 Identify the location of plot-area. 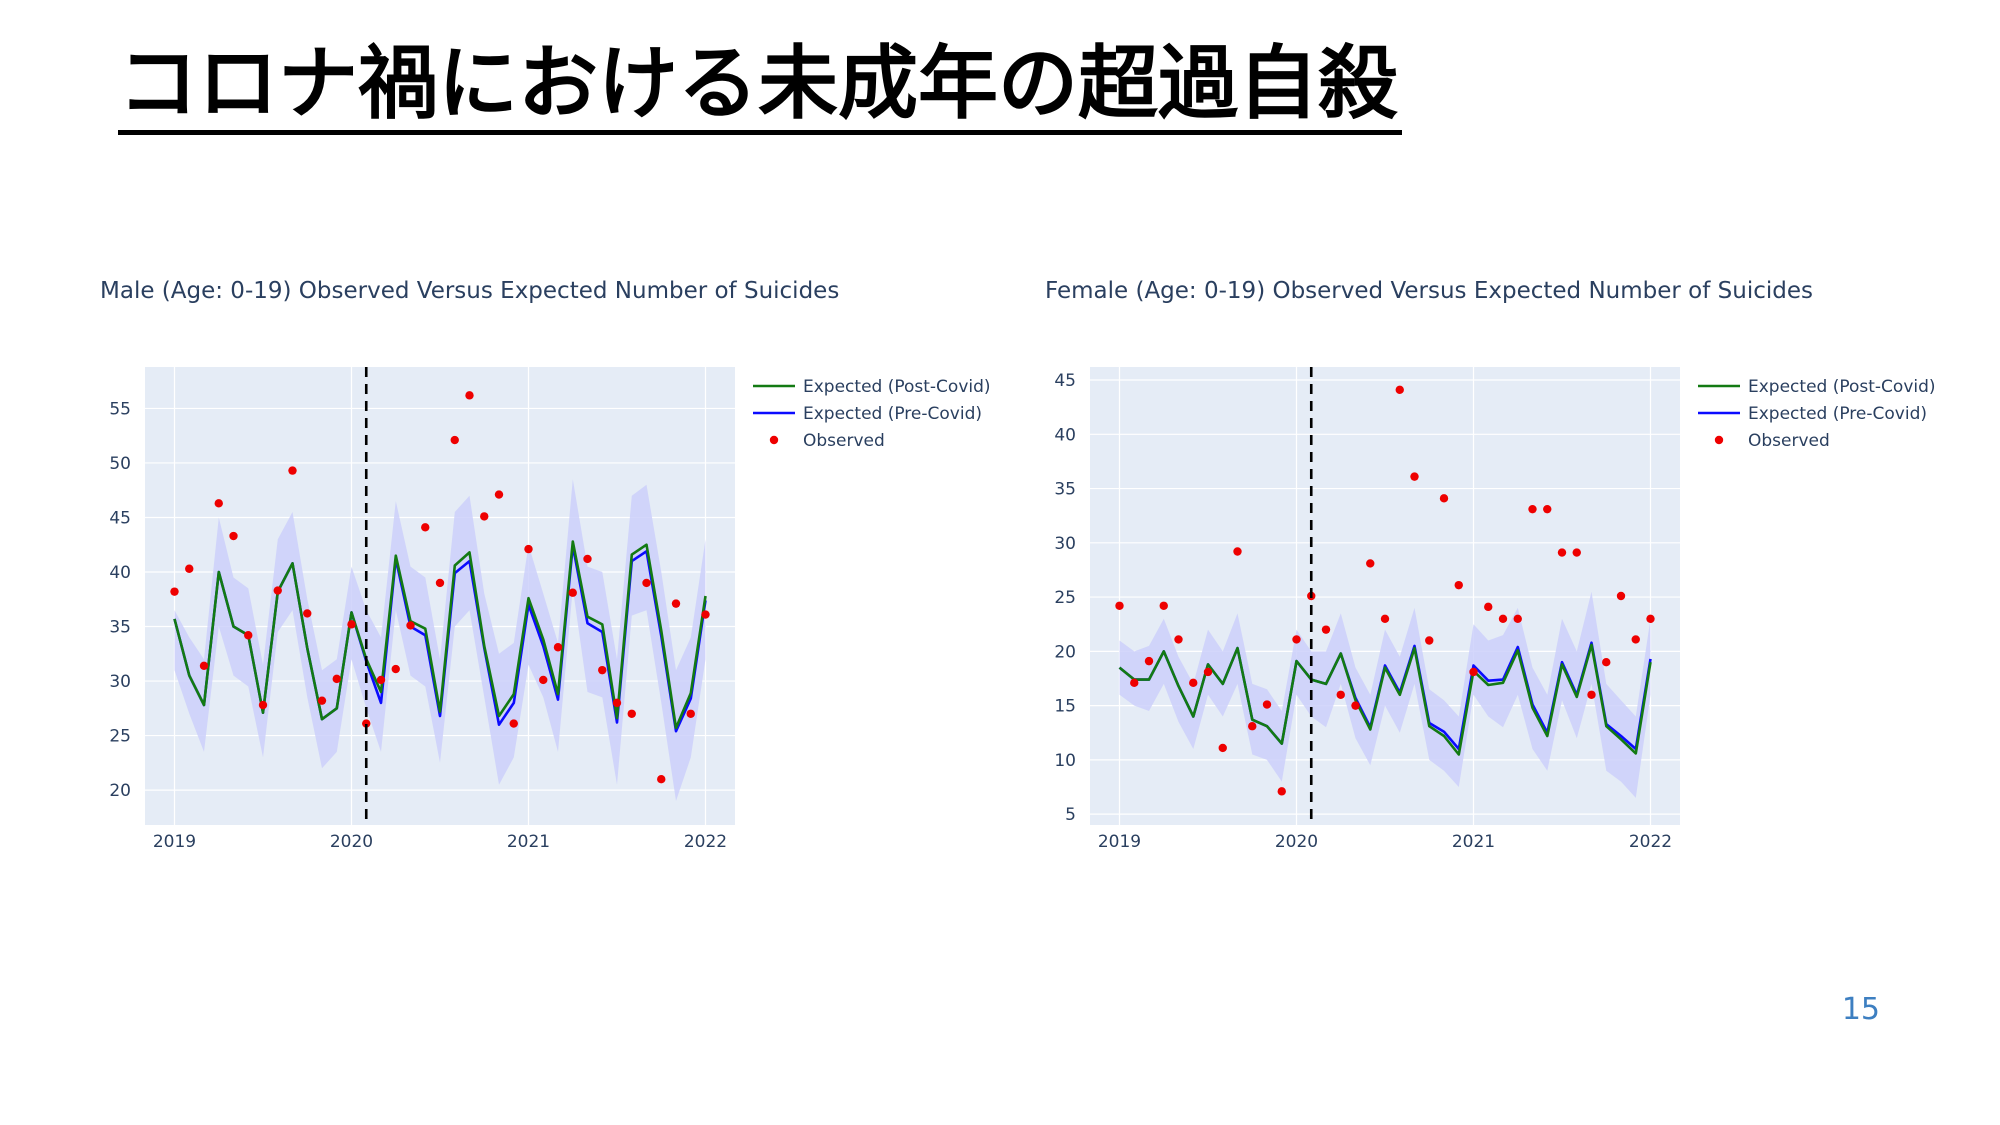
(1385, 596).